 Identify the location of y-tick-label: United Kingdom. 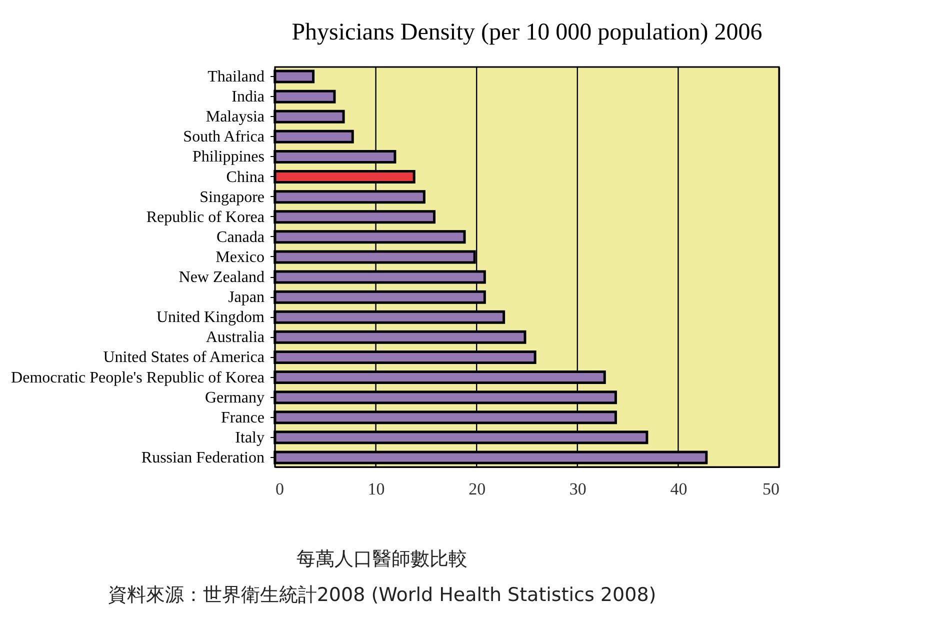
(211, 317).